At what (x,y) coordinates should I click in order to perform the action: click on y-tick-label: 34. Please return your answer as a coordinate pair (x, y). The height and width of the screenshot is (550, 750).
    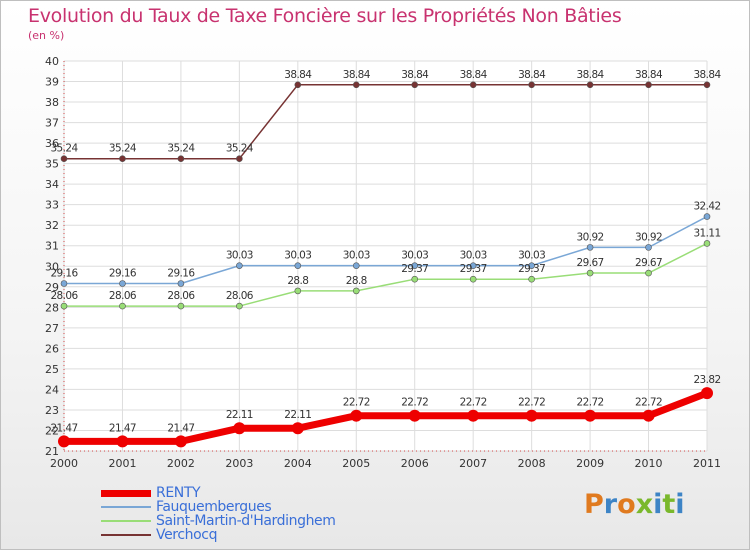
    Looking at the image, I should click on (52, 184).